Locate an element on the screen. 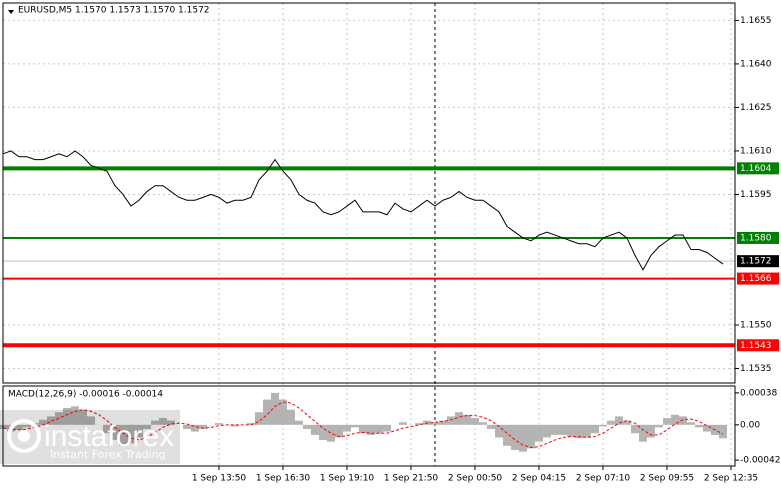  x-tick-label: 2 Sep 00:50 is located at coordinates (475, 479).